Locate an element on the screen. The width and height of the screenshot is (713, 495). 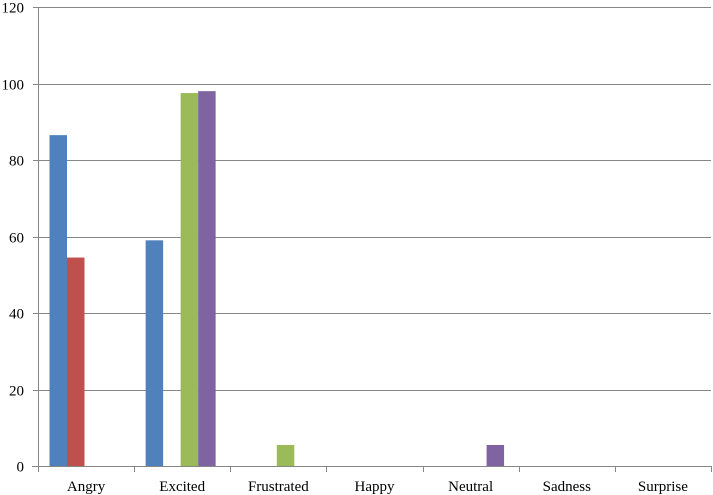
x-tick-label: Angry is located at coordinates (86, 487).